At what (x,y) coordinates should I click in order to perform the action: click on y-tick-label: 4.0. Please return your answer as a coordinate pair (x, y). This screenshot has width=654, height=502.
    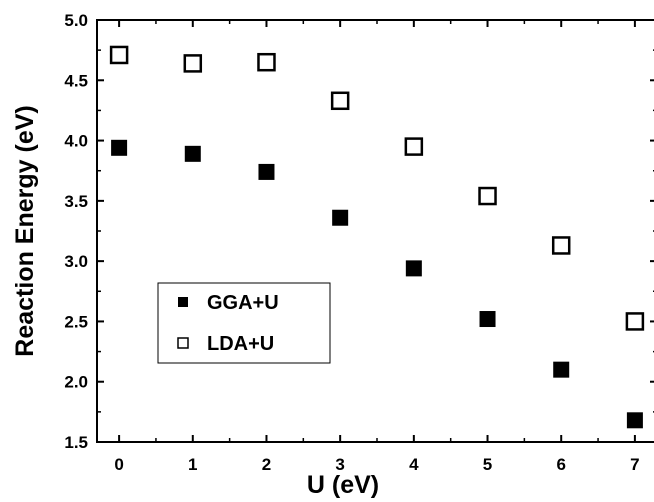
    Looking at the image, I should click on (76, 141).